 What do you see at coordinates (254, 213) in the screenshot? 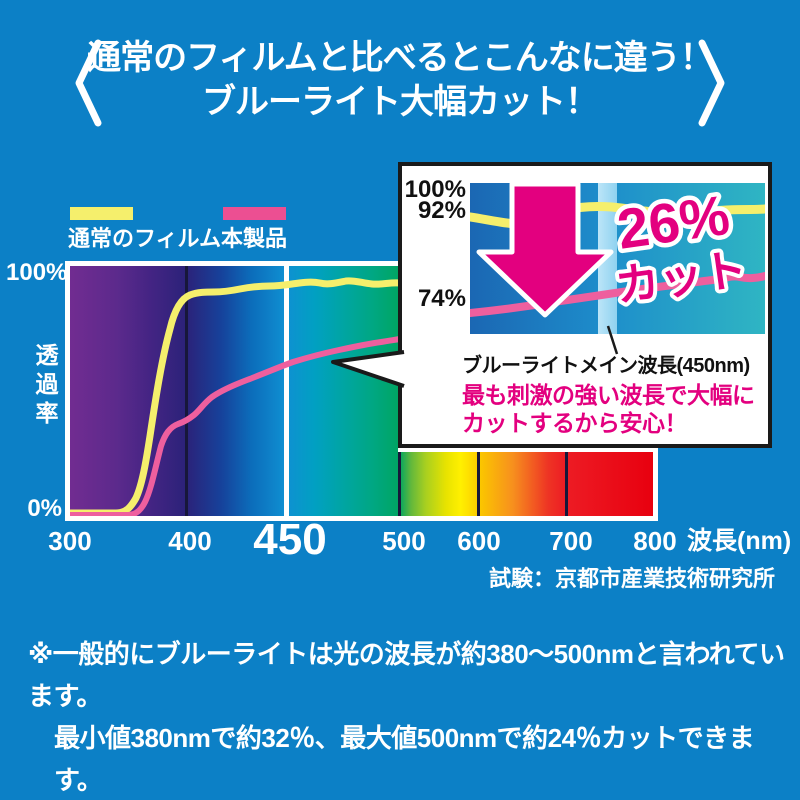
I see `legend-swatch-product` at bounding box center [254, 213].